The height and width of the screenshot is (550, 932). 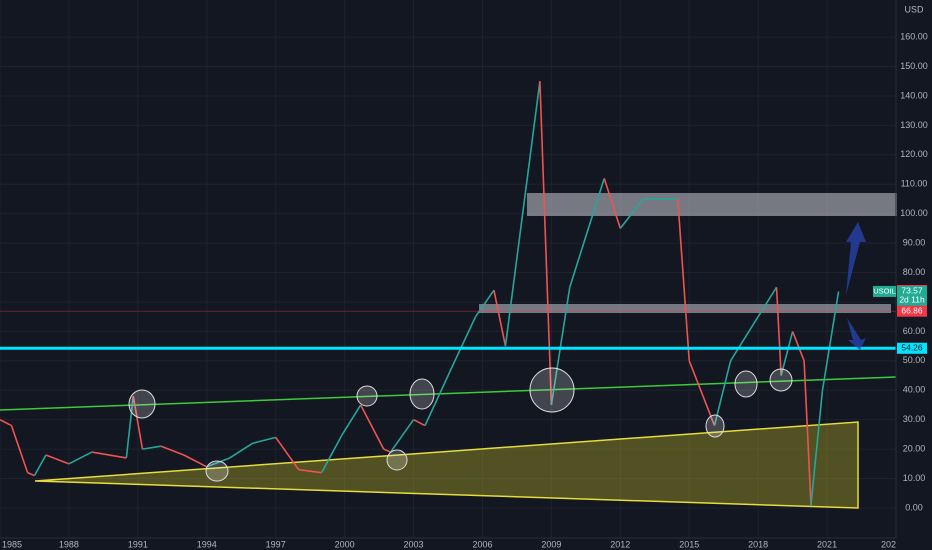 What do you see at coordinates (914, 390) in the screenshot?
I see `y-tick-label: 40.00` at bounding box center [914, 390].